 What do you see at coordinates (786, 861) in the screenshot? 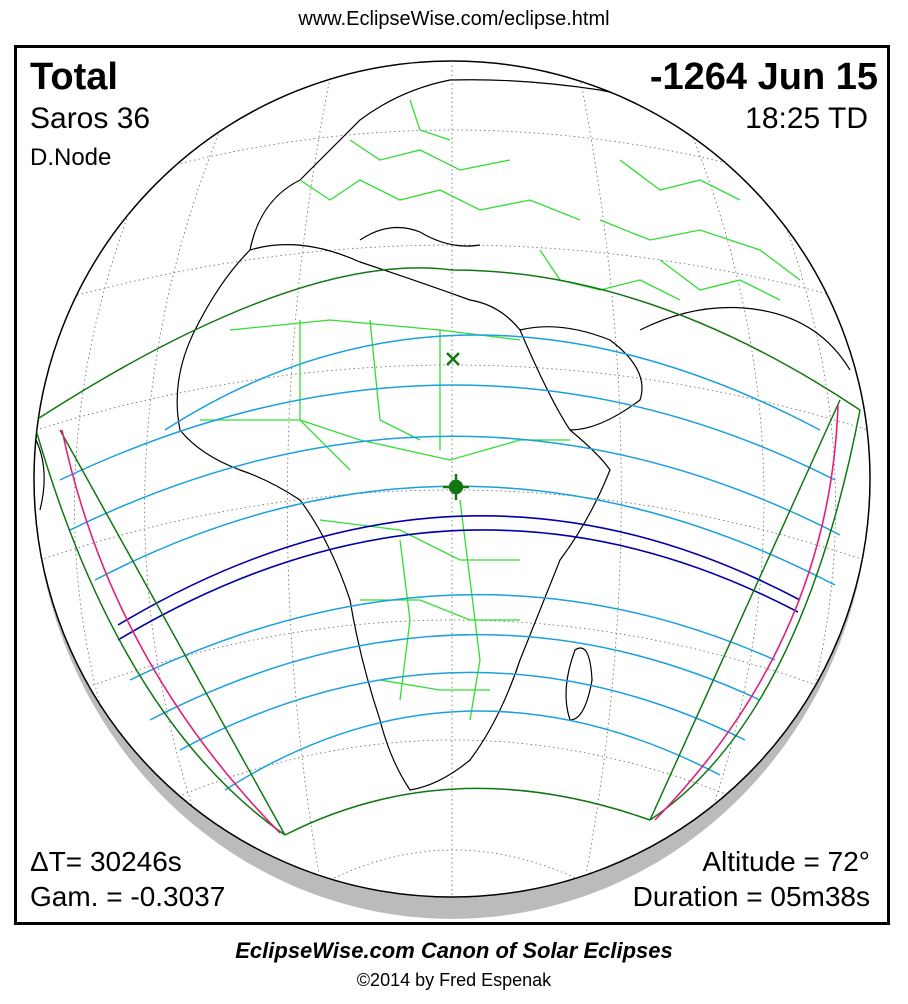
I see `altitude-value: Altitude = 72°` at bounding box center [786, 861].